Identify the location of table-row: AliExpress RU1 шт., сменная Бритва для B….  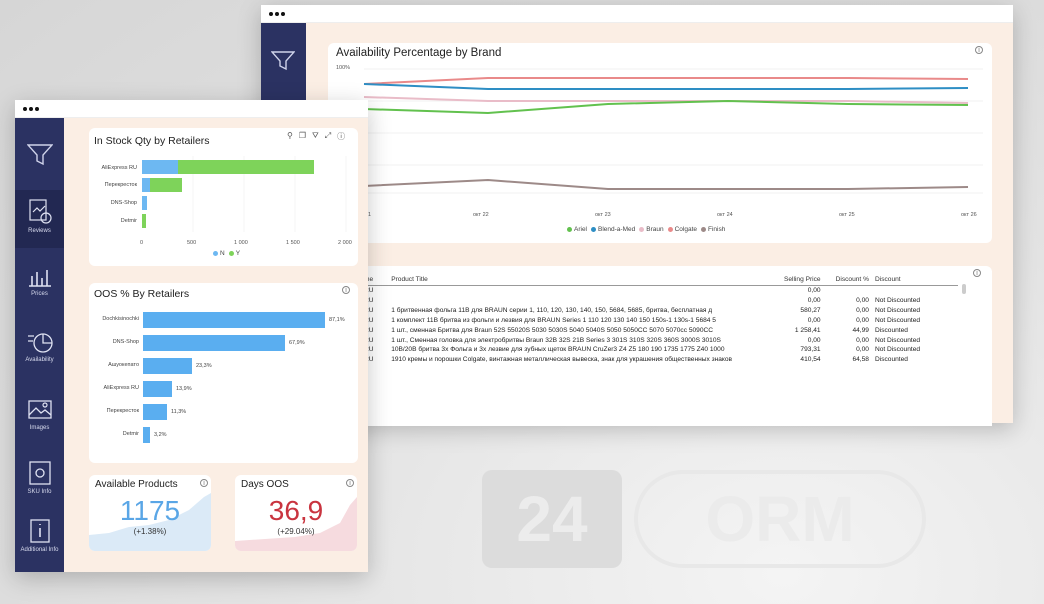
(643, 331).